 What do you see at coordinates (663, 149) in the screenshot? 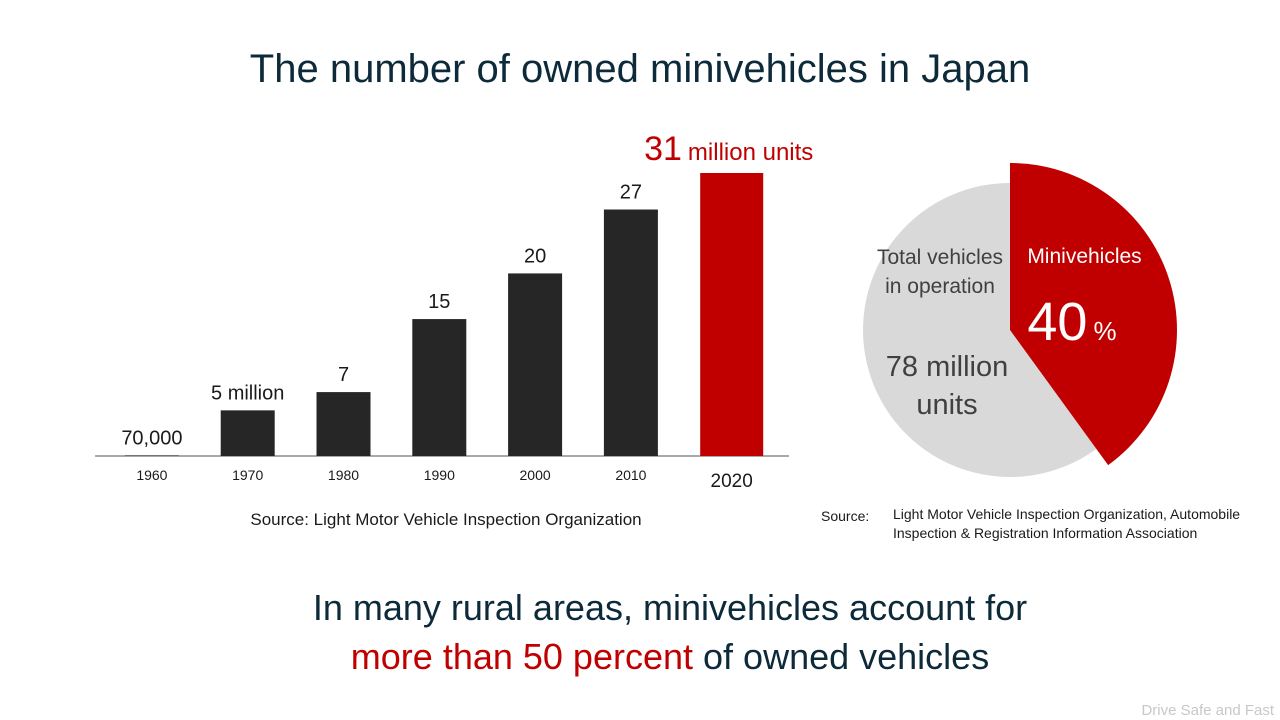
I see `value-label: 31` at bounding box center [663, 149].